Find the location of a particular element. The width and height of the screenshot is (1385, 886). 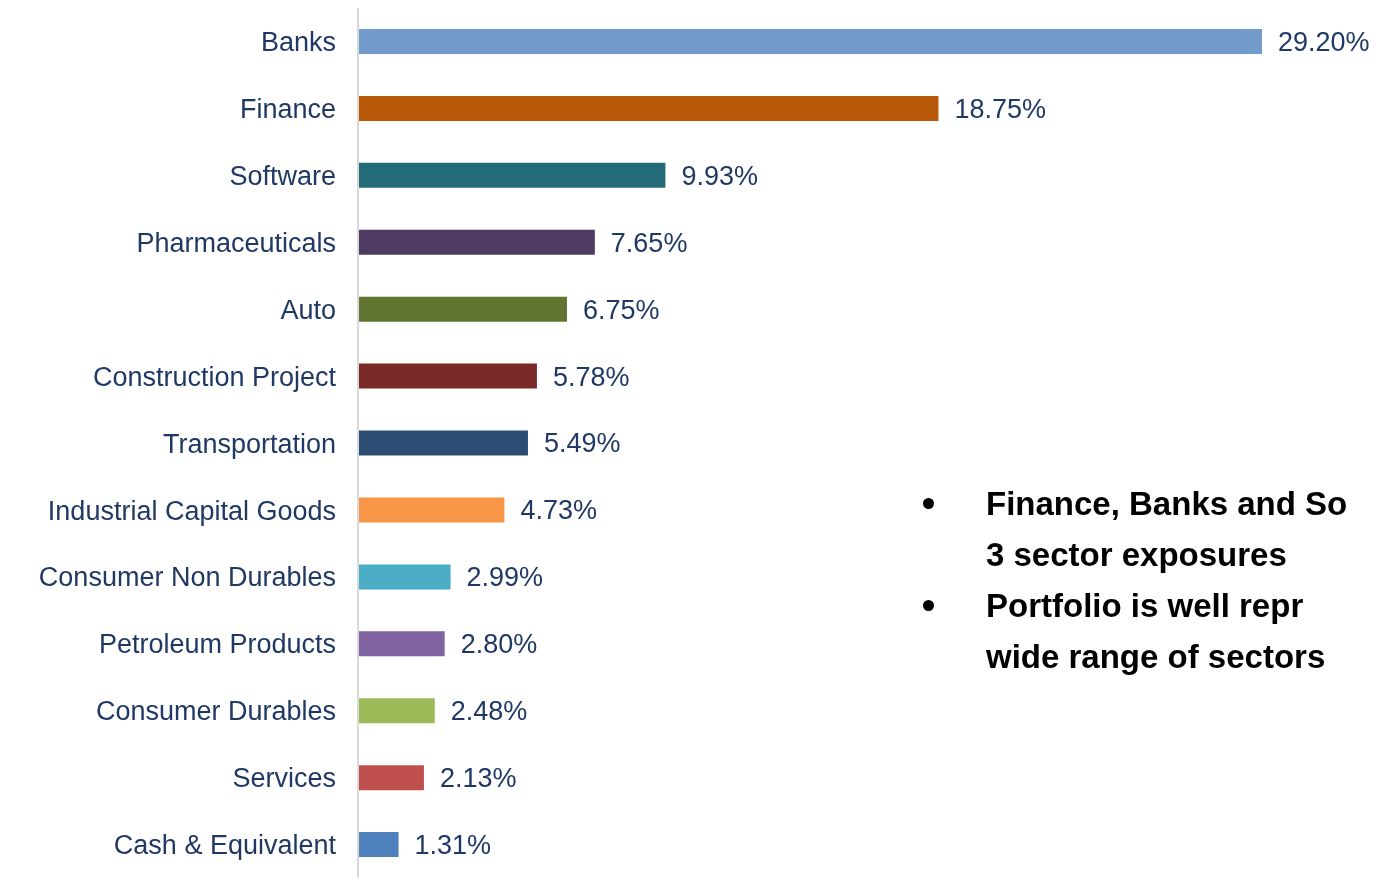

data-label: 9.93% is located at coordinates (719, 175).